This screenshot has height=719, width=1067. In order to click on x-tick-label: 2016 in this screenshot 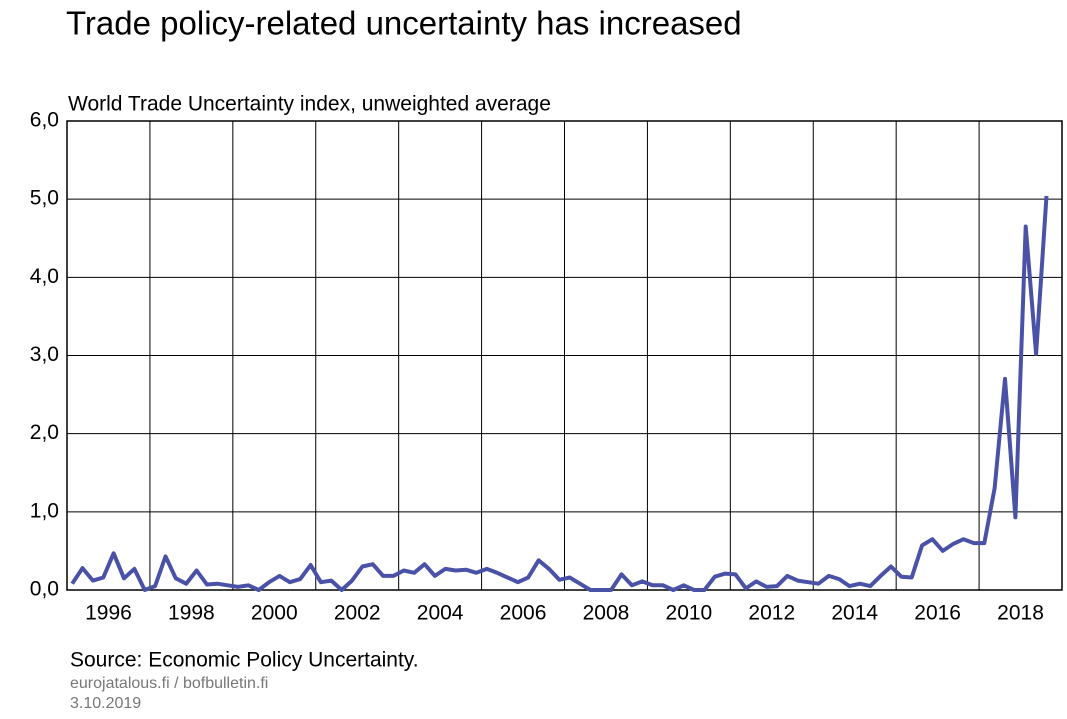, I will do `click(937, 613)`.